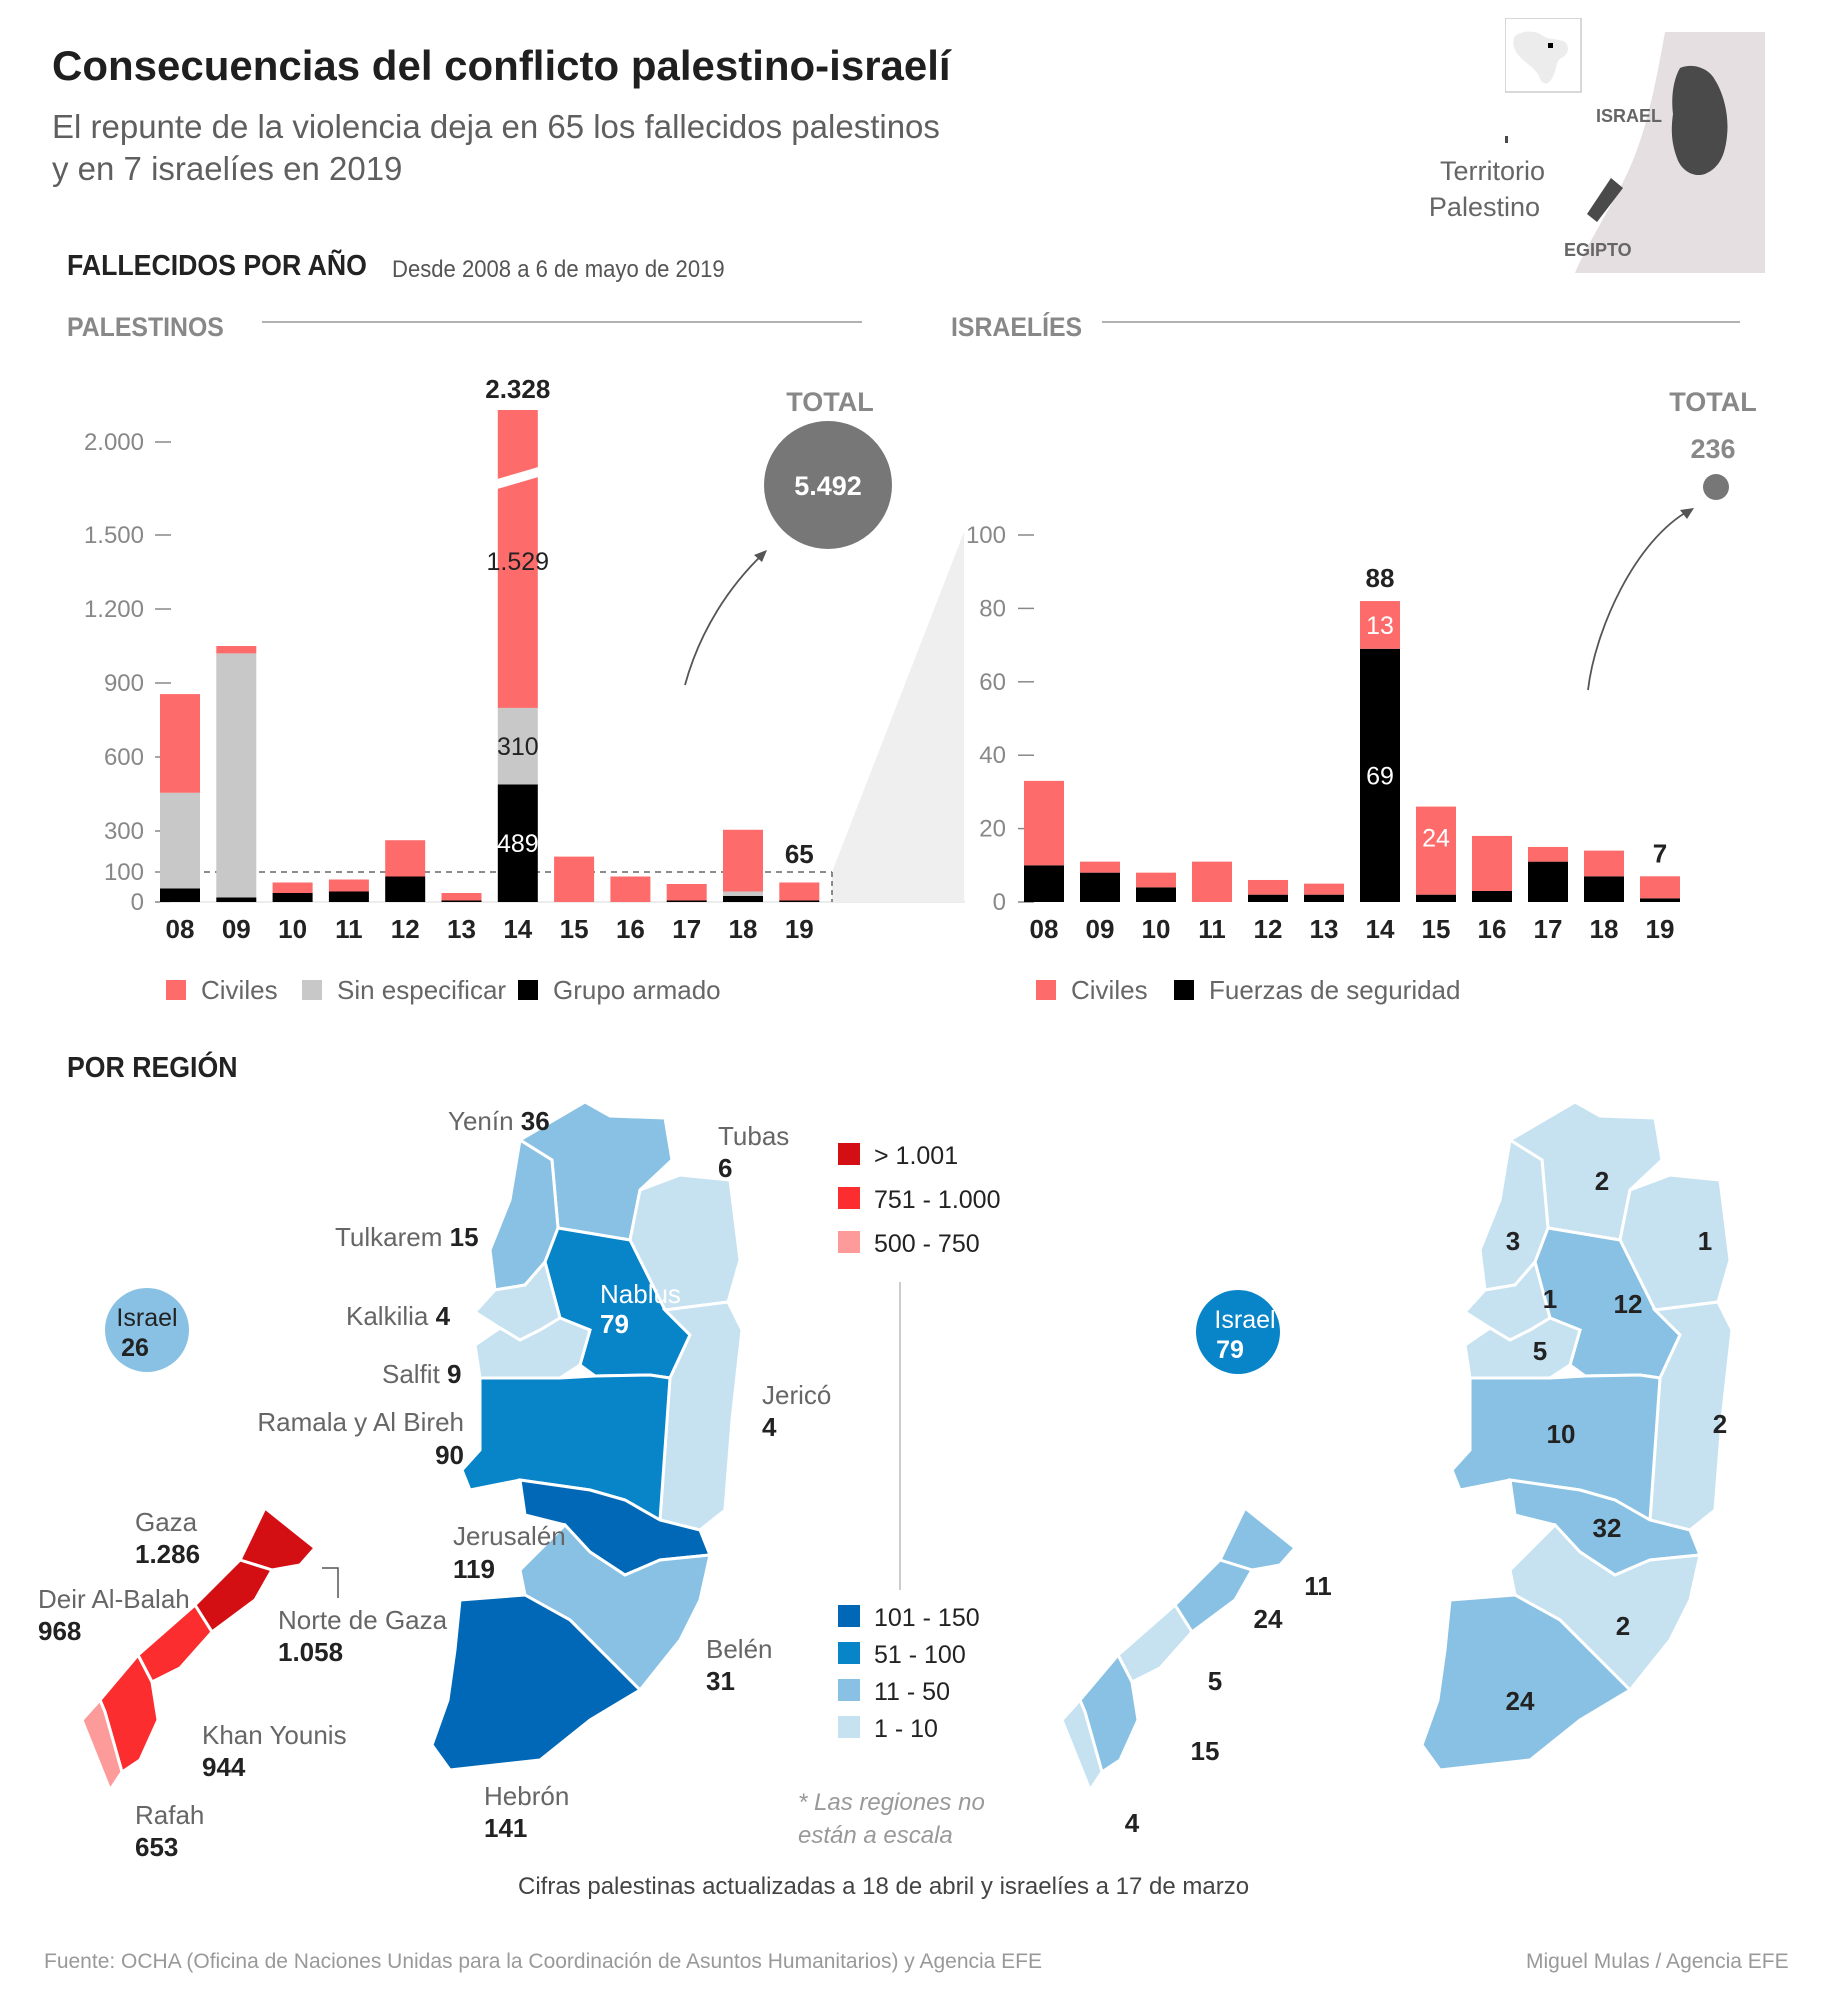  What do you see at coordinates (363, 1620) in the screenshot?
I see `region-name: Norte de Gaza` at bounding box center [363, 1620].